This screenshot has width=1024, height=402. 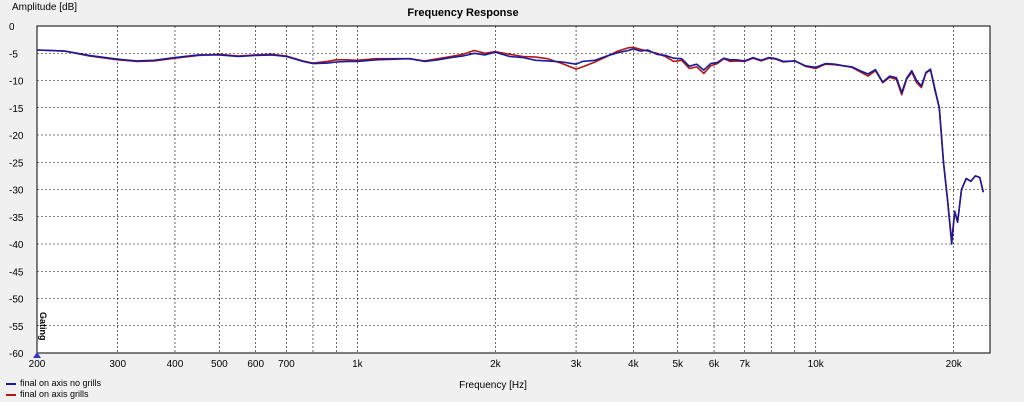 I want to click on y-tick-label: -45, so click(x=16, y=272).